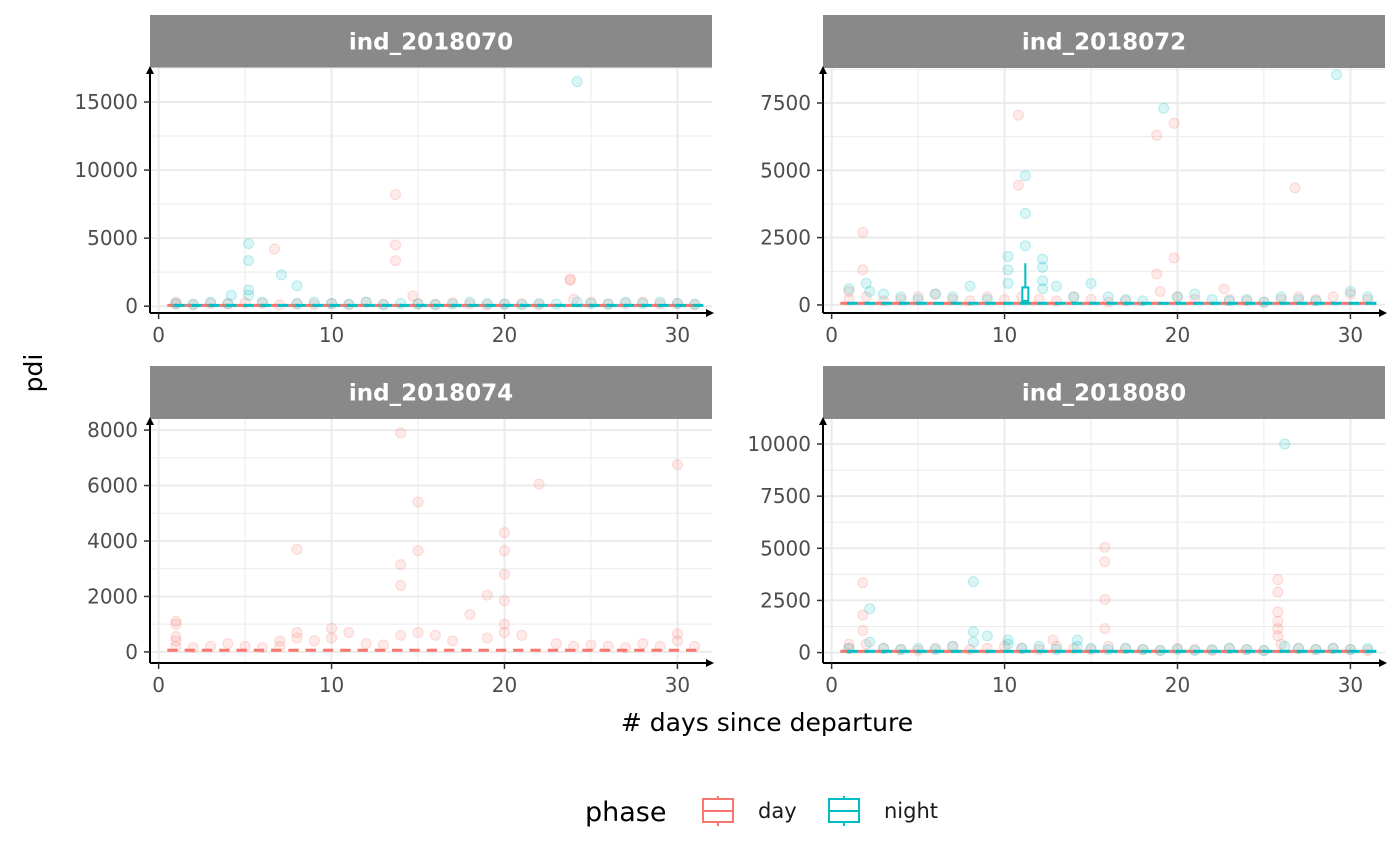  Describe the element at coordinates (767, 722) in the screenshot. I see `x-axis-title: # days since departure` at that location.